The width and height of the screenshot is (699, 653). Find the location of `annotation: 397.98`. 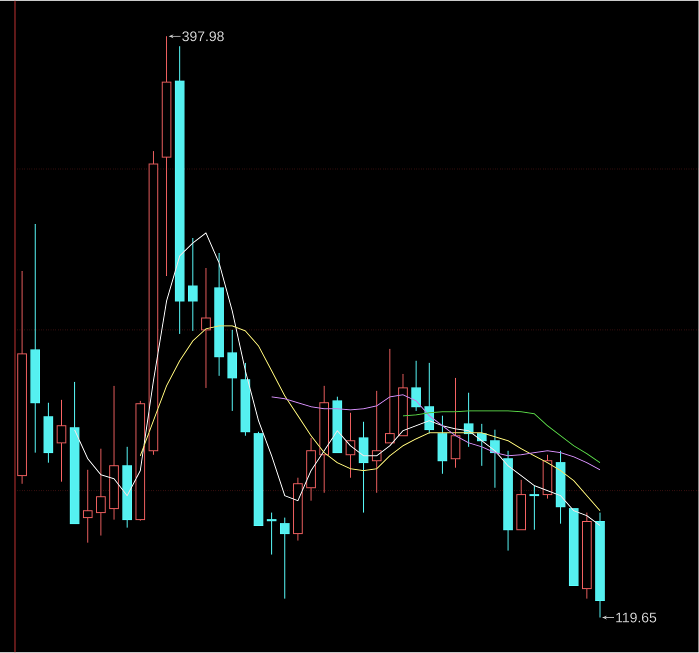

annotation: 397.98 is located at coordinates (203, 36).